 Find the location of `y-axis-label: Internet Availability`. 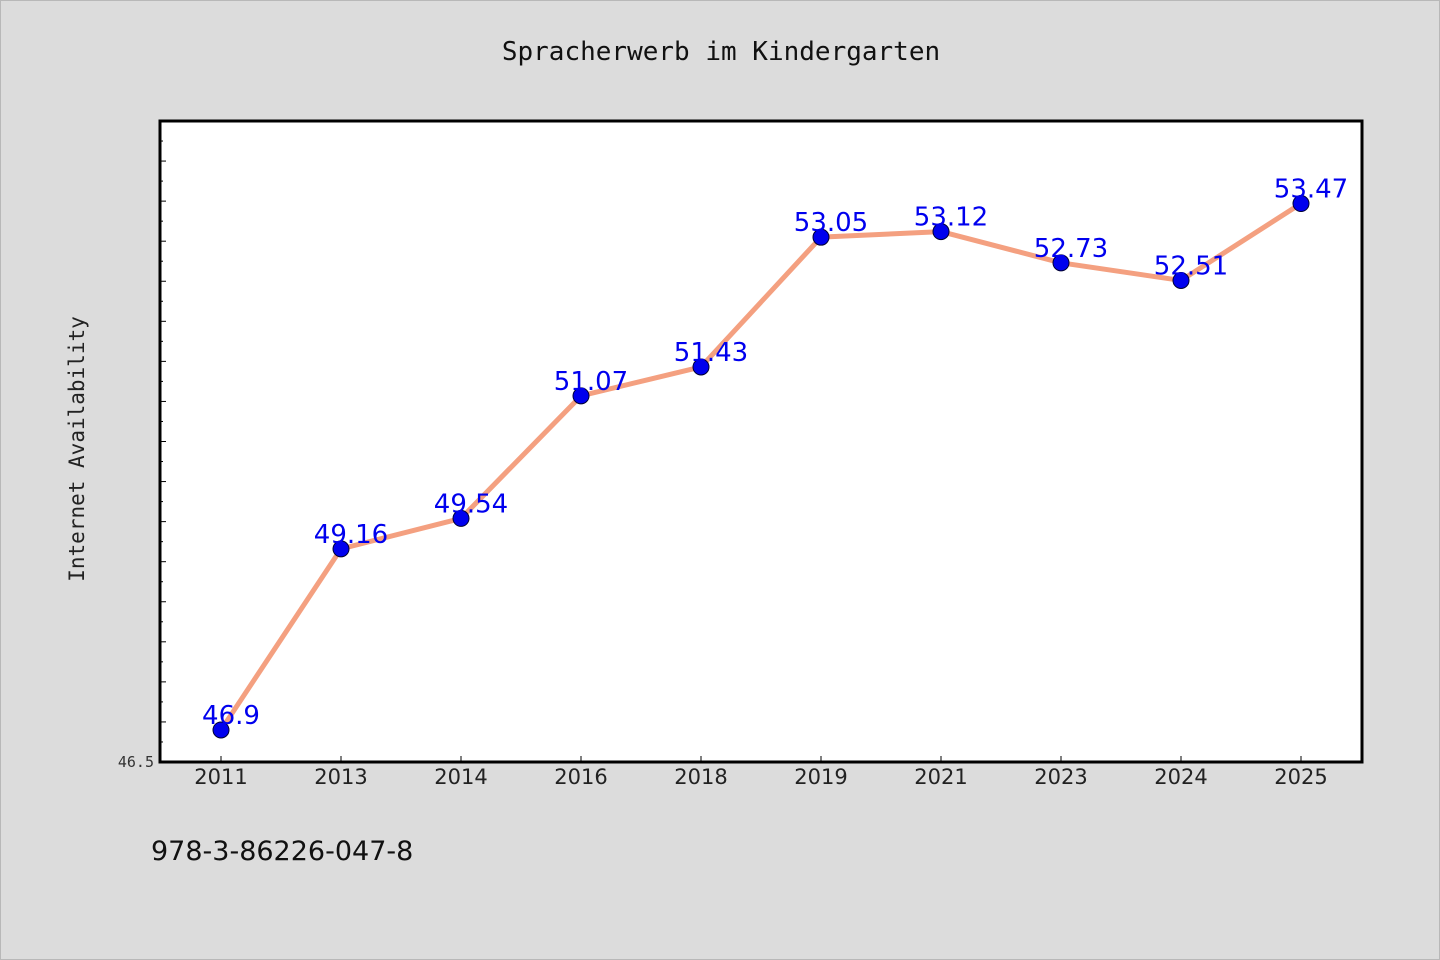

y-axis-label: Internet Availability is located at coordinates (77, 449).